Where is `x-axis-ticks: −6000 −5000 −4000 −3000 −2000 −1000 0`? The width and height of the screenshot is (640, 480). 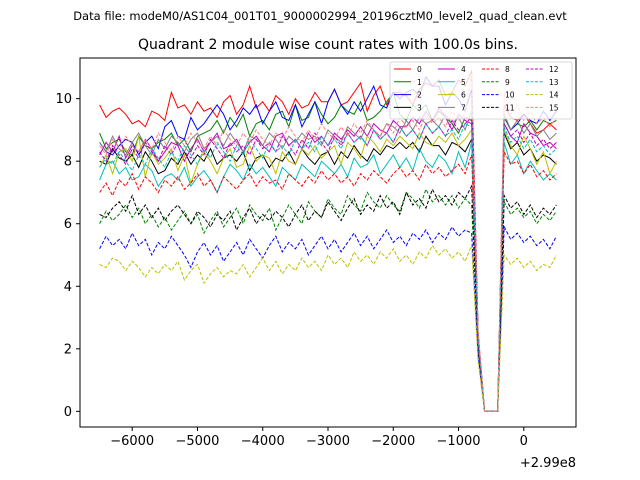 x-axis-ticks: −6000 −5000 −4000 −3000 −2000 −1000 0 is located at coordinates (319, 438).